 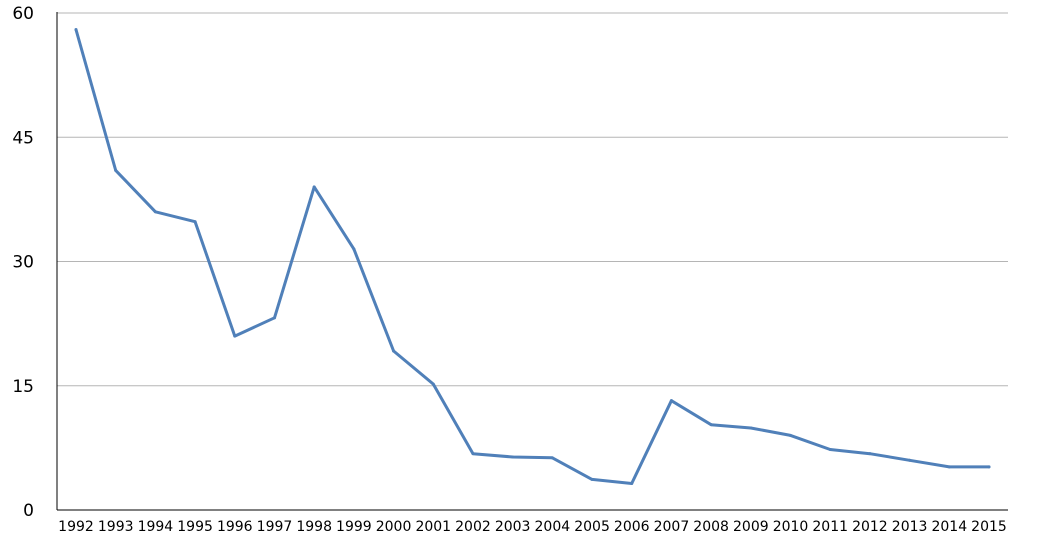 What do you see at coordinates (592, 527) in the screenshot?
I see `x-tick-label: 2005` at bounding box center [592, 527].